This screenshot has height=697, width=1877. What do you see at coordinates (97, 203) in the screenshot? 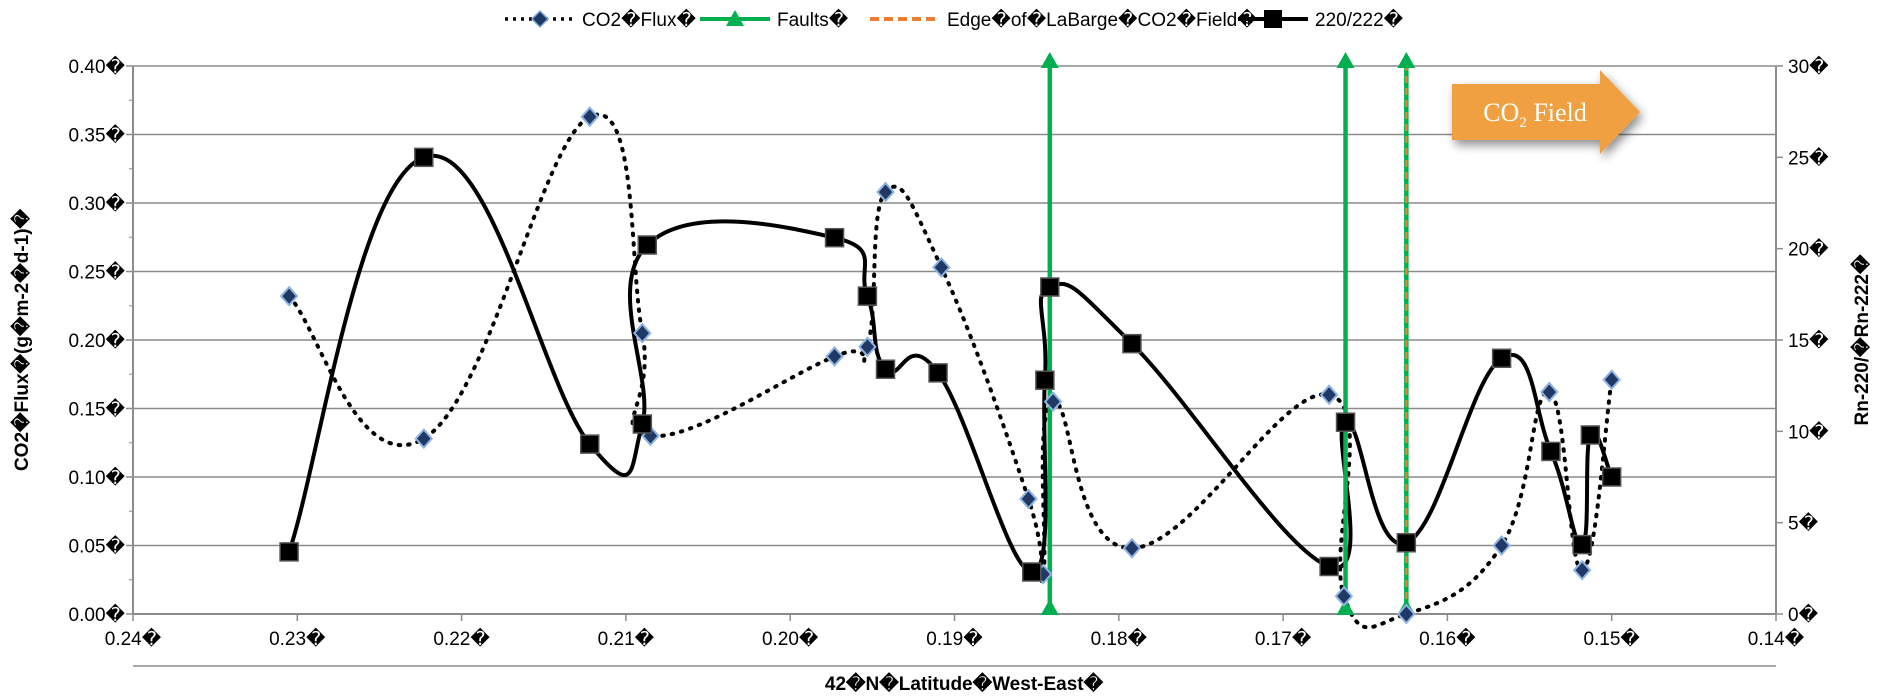
I see `left-y-tick-label: 0.30�` at bounding box center [97, 203].